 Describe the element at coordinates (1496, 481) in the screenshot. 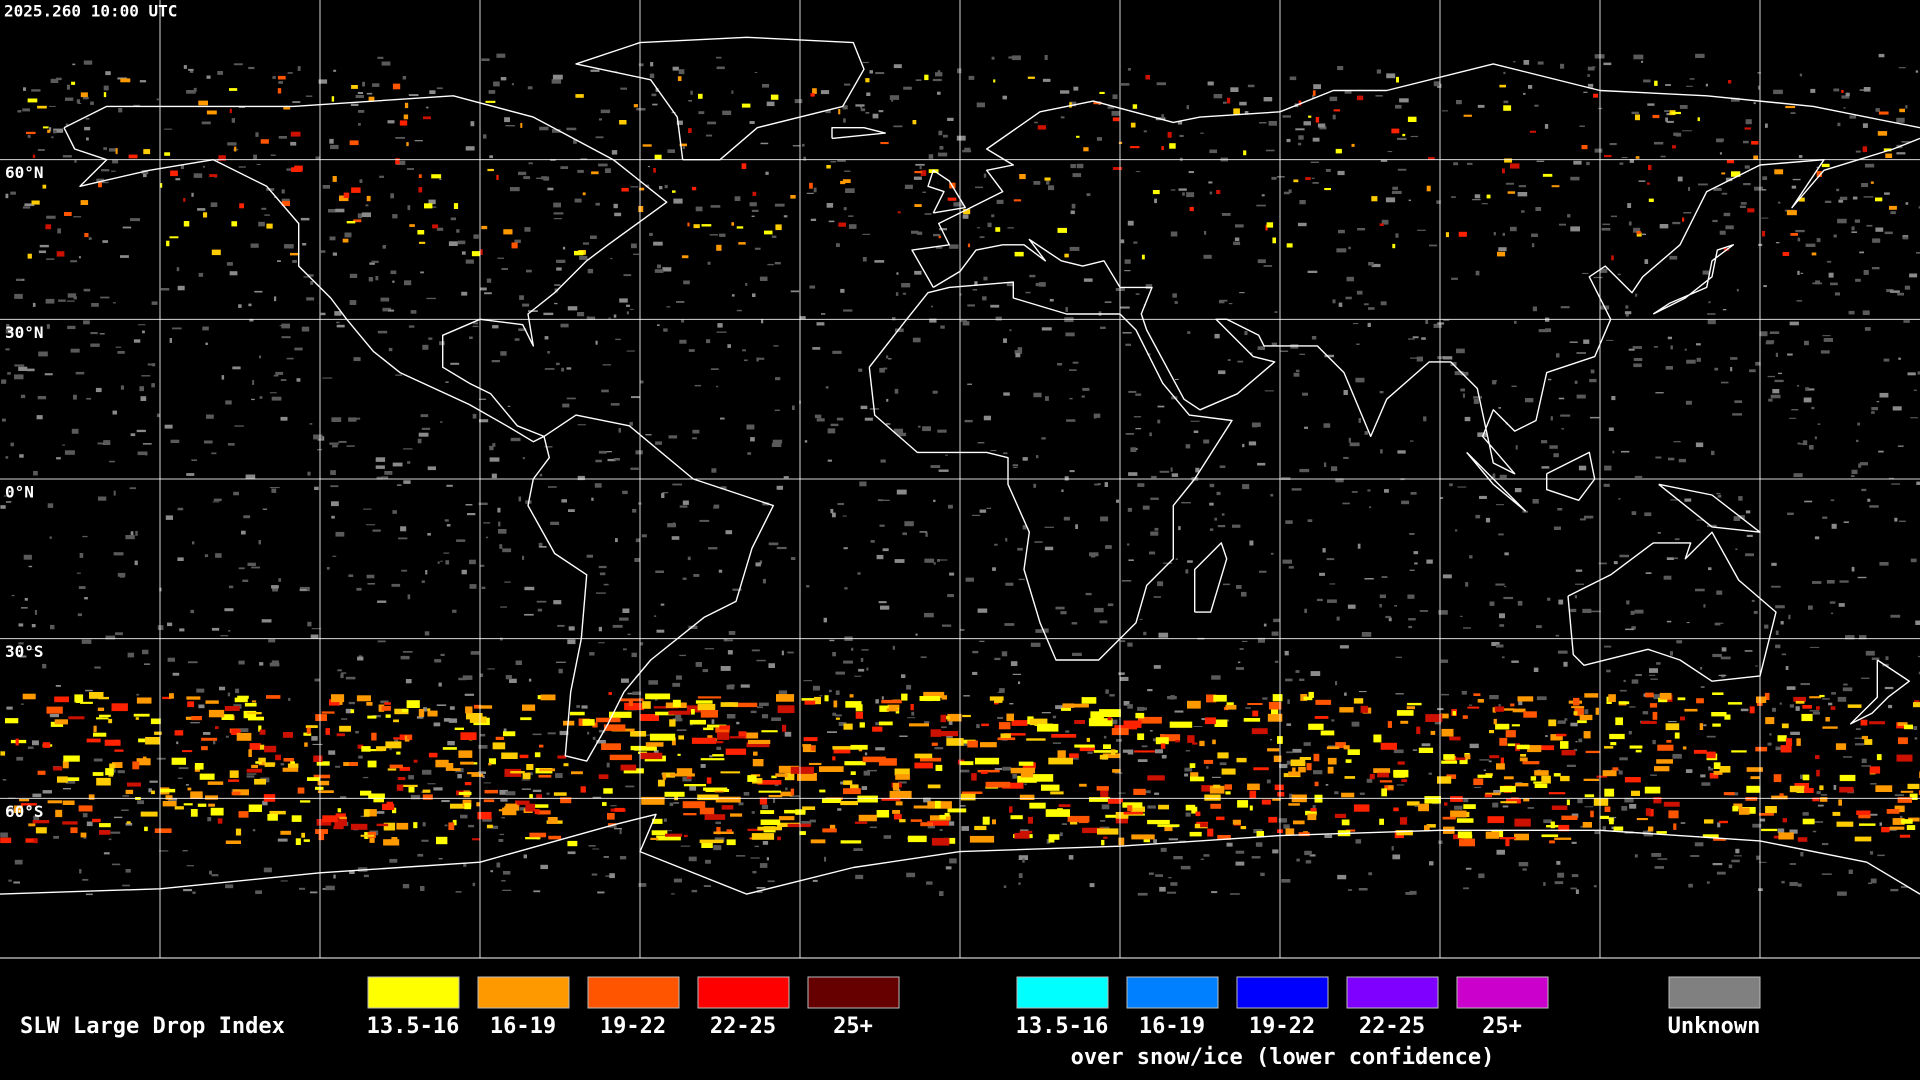

I see `coastline` at that location.